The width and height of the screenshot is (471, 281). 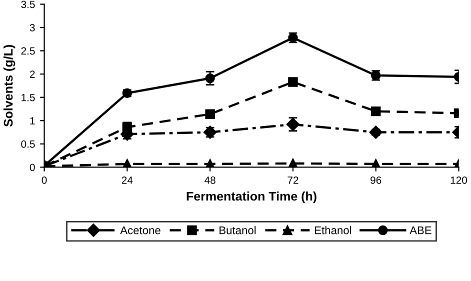 I want to click on x-tick-label: 96, so click(x=376, y=180).